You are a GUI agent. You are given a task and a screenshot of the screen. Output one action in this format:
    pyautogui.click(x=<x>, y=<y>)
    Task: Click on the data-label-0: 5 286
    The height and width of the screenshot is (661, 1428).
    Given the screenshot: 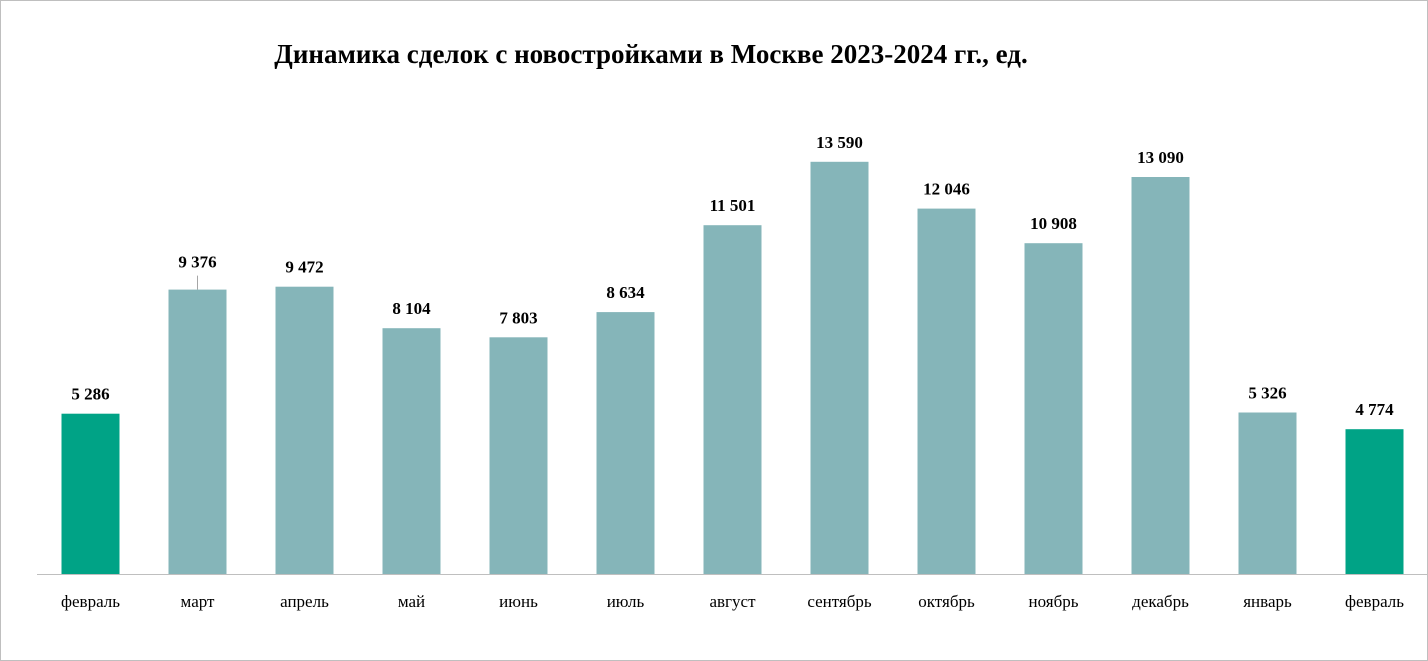 What is the action you would take?
    pyautogui.click(x=90, y=394)
    